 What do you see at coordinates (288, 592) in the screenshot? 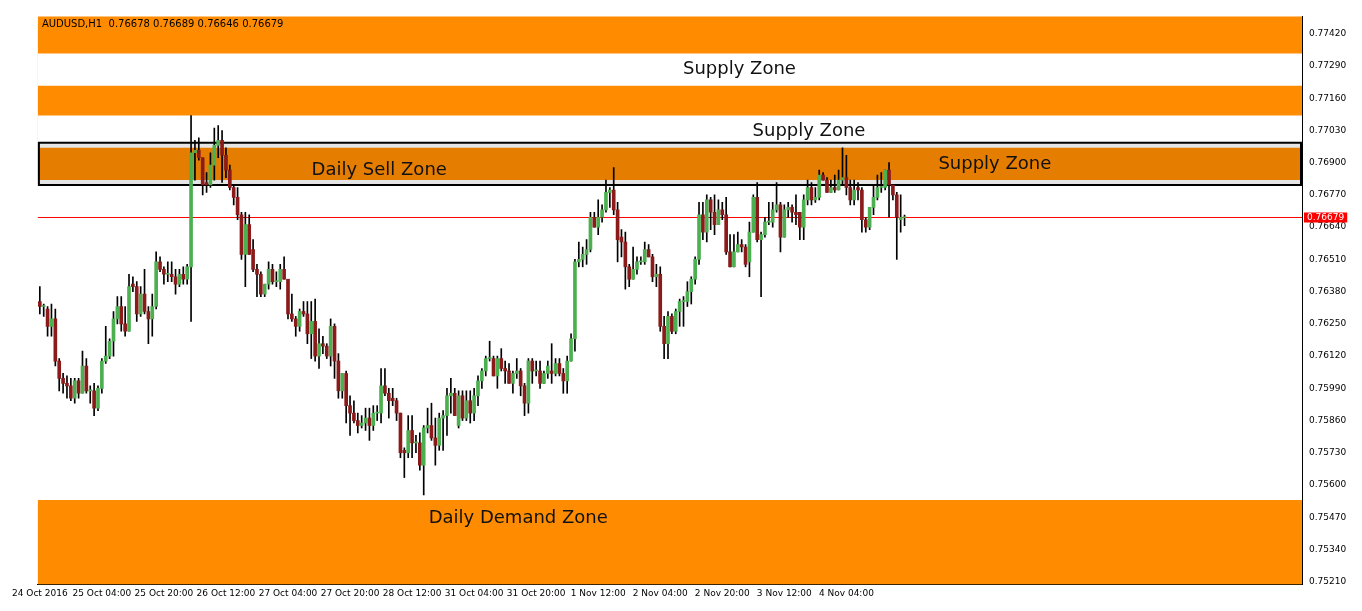
I see `x-tick-label: 27 Oct 04:00` at bounding box center [288, 592].